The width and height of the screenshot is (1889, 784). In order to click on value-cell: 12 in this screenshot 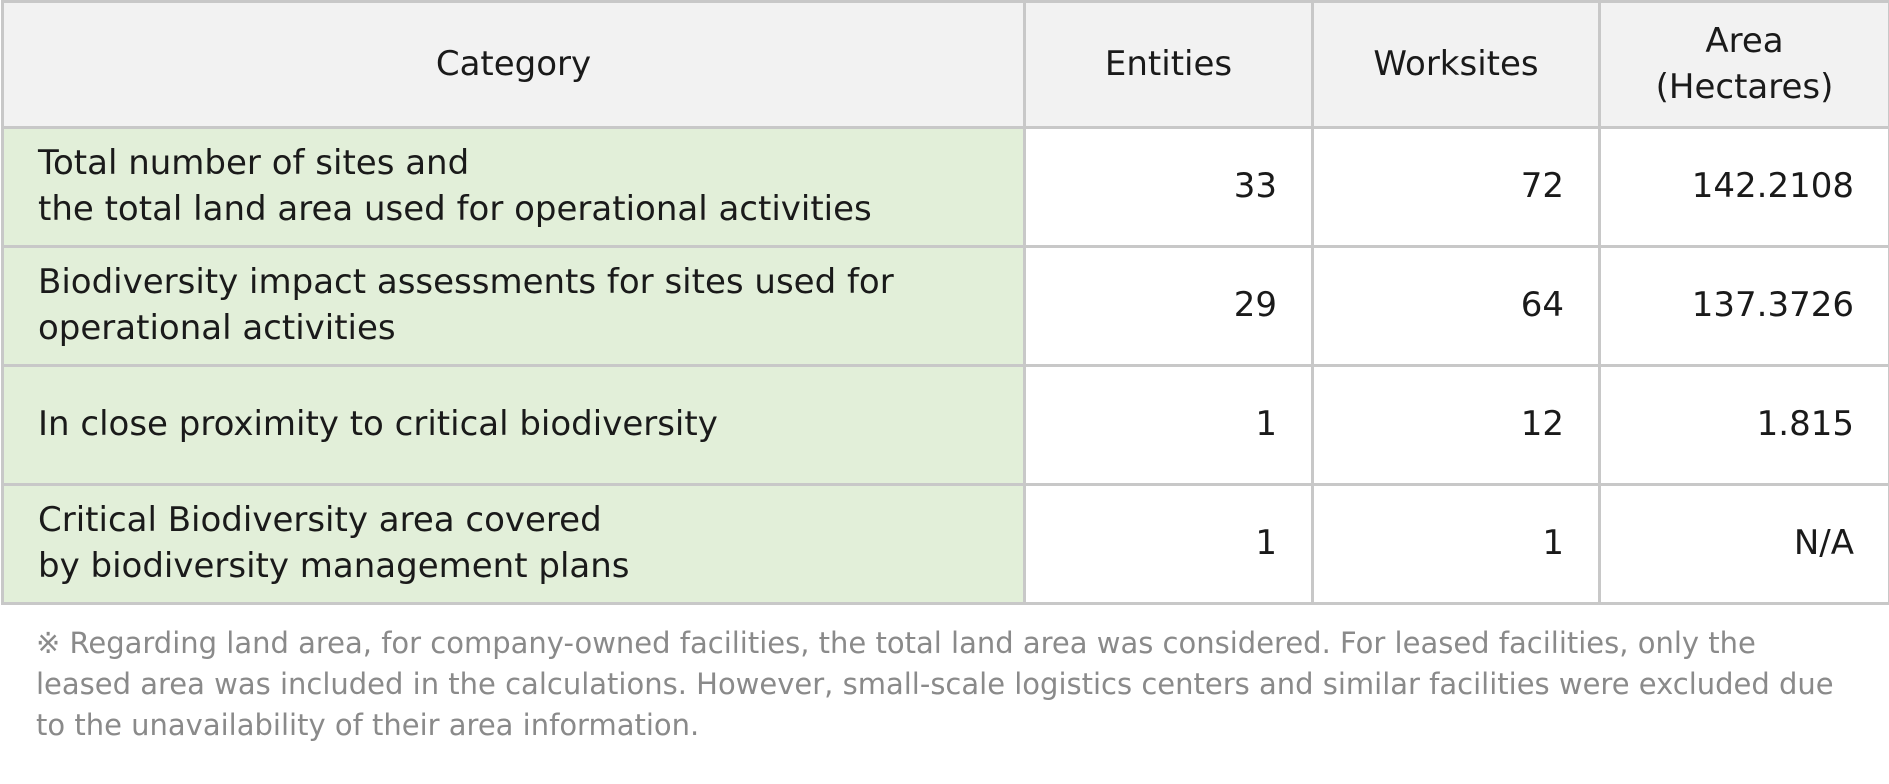, I will do `click(1456, 425)`.